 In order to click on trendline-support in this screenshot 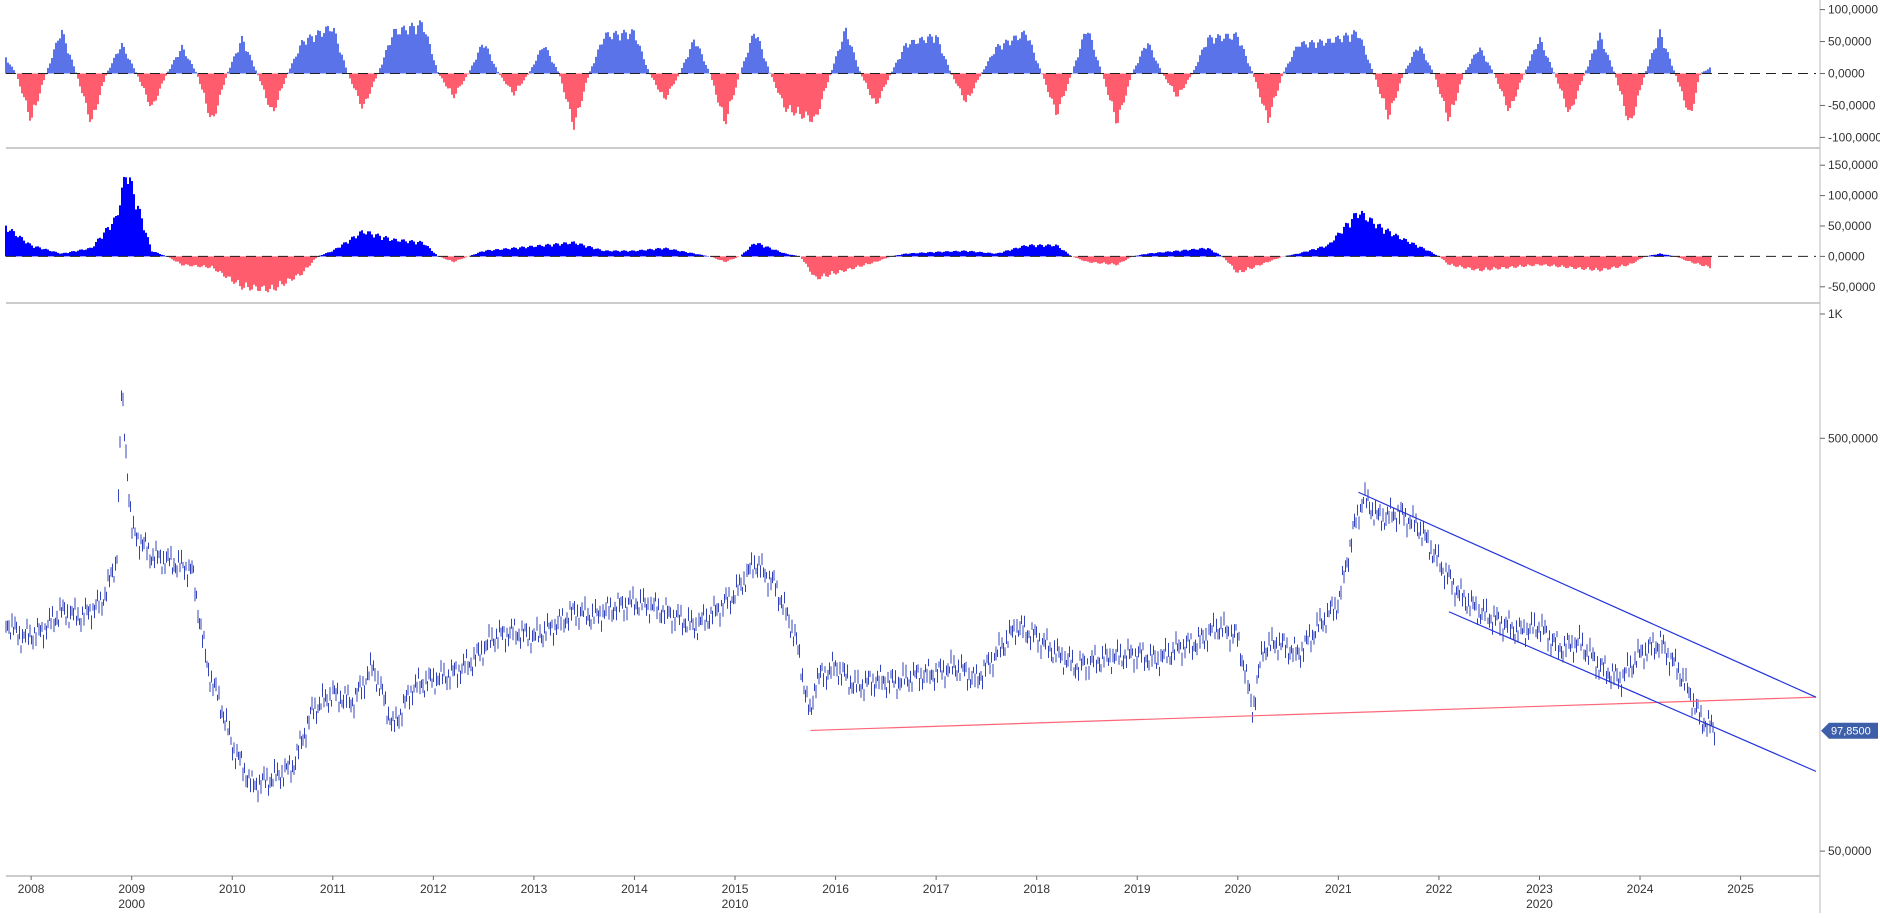, I will do `click(1313, 714)`.